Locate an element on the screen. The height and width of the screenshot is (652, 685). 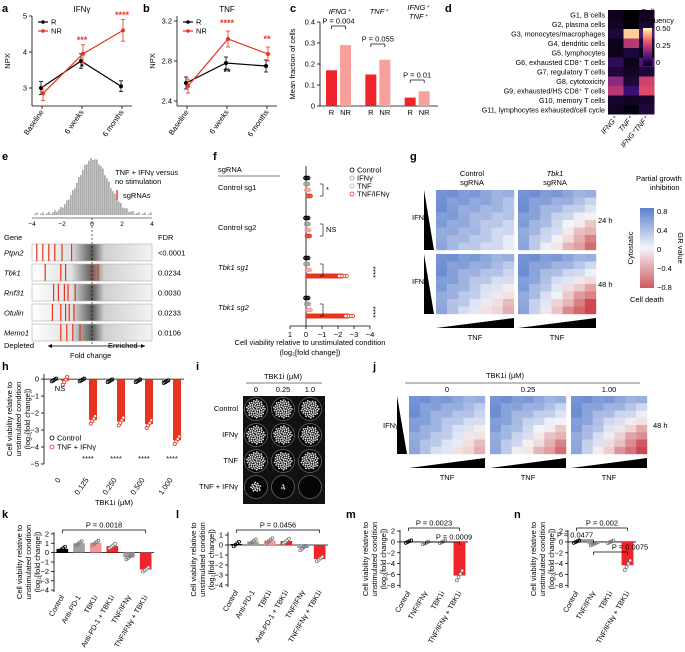
row-label: G1, B cells is located at coordinates (587, 14).